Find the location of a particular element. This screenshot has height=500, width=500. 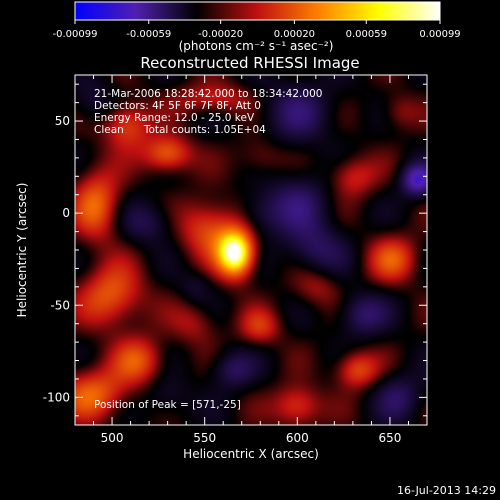

colorbar-tick-label: -0.00099 is located at coordinates (75, 34).